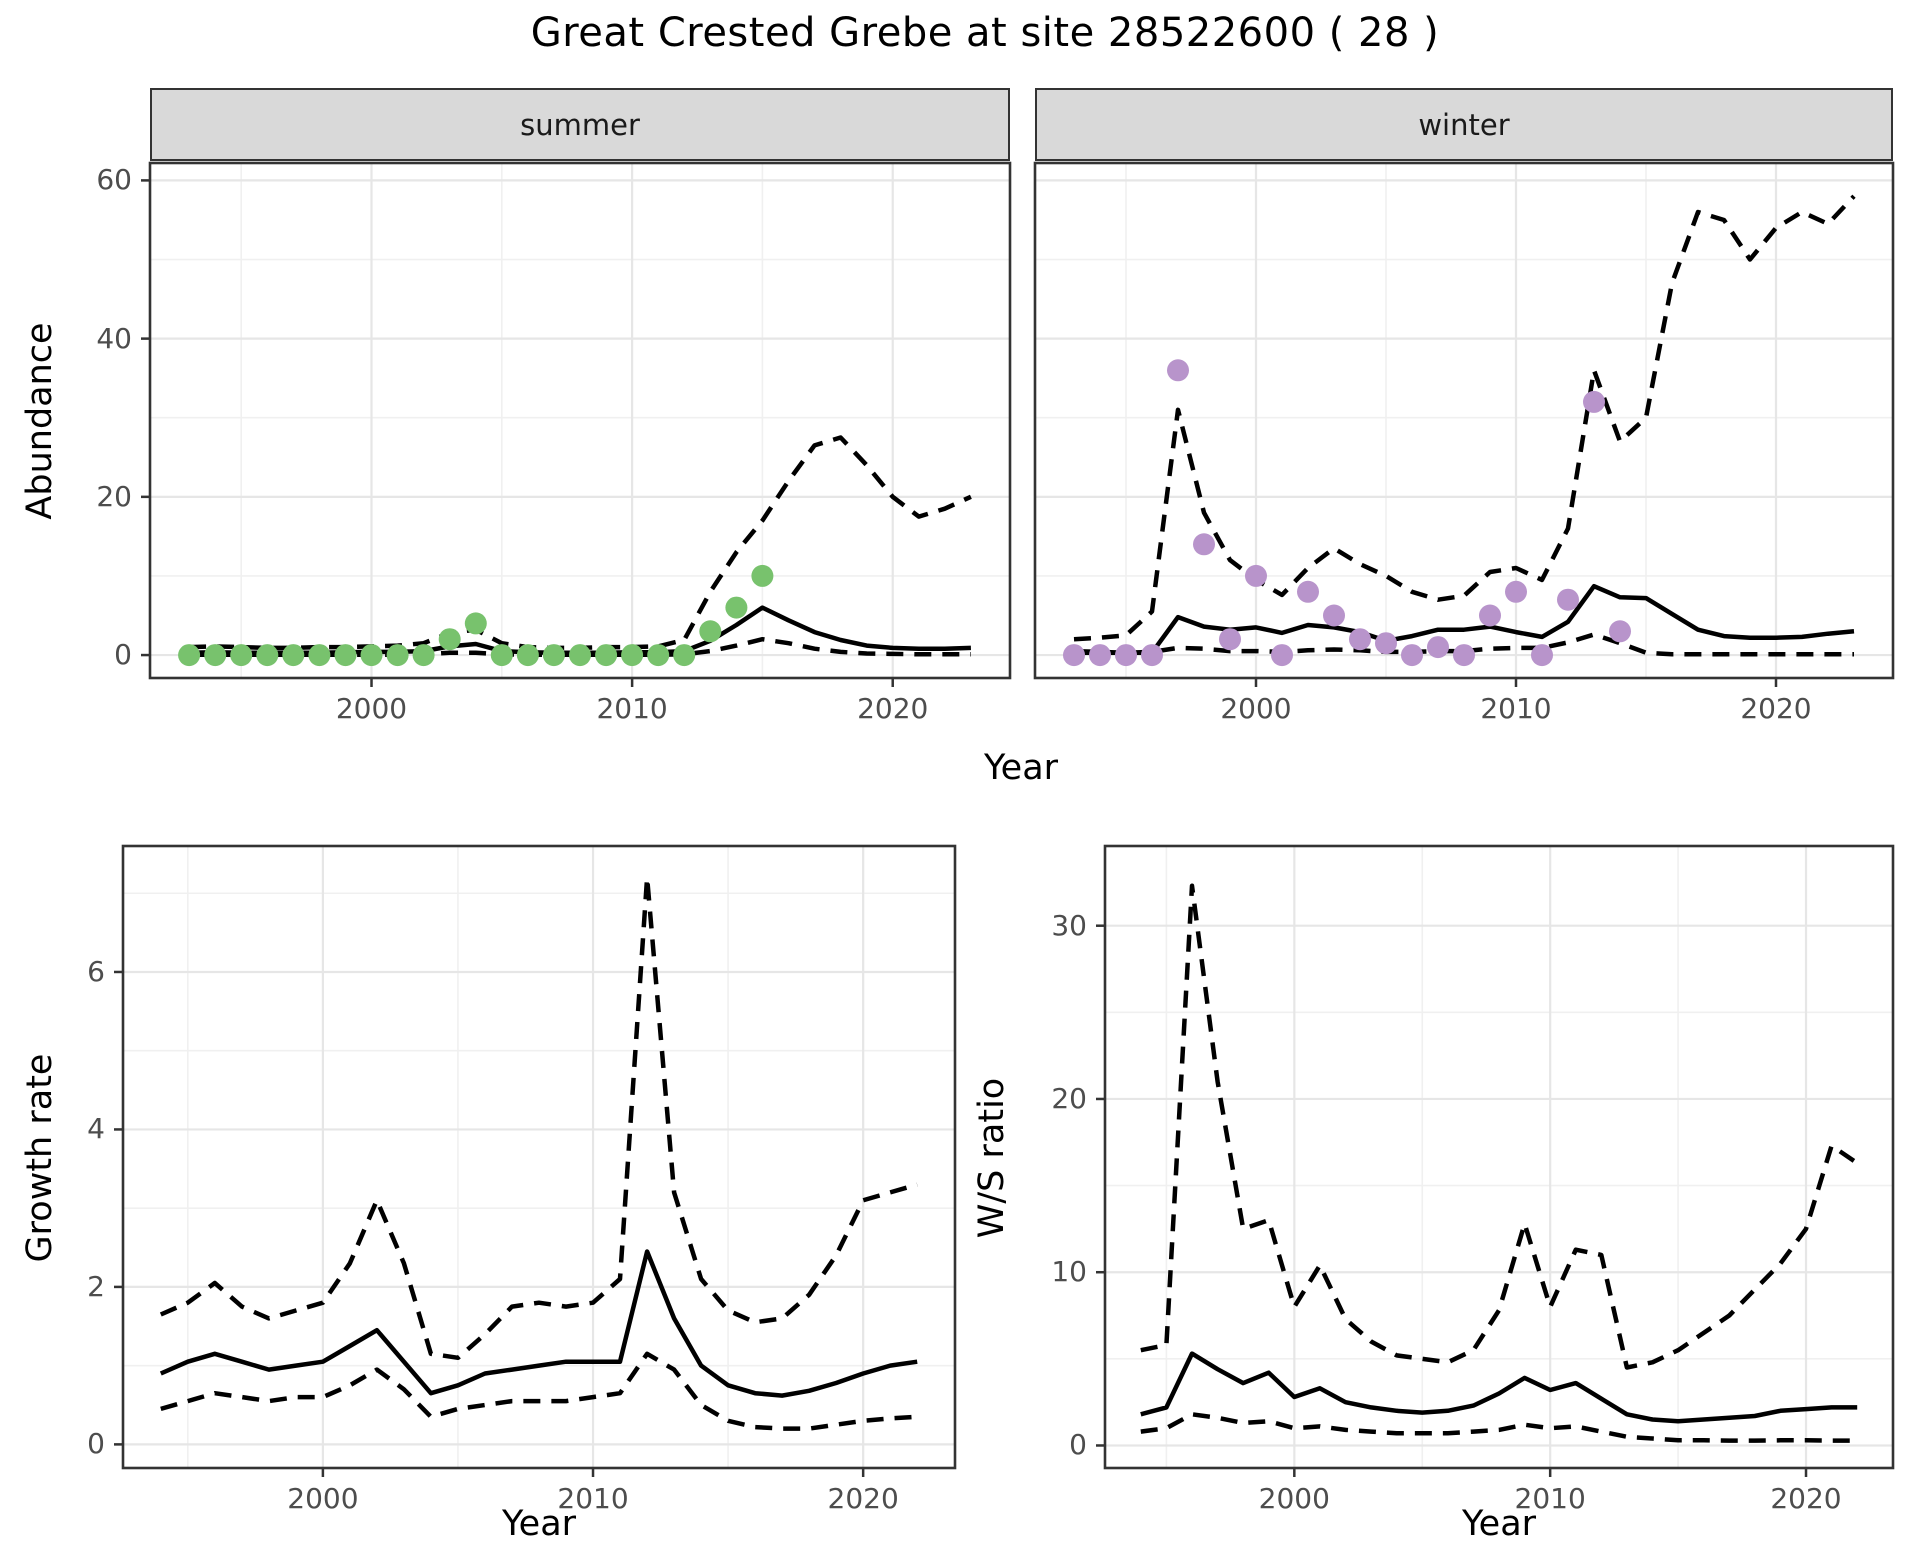 Image resolution: width=1920 pixels, height=1560 pixels. Describe the element at coordinates (992, 1158) in the screenshot. I see `ws-ratio-axis-title: W/S ratio` at that location.